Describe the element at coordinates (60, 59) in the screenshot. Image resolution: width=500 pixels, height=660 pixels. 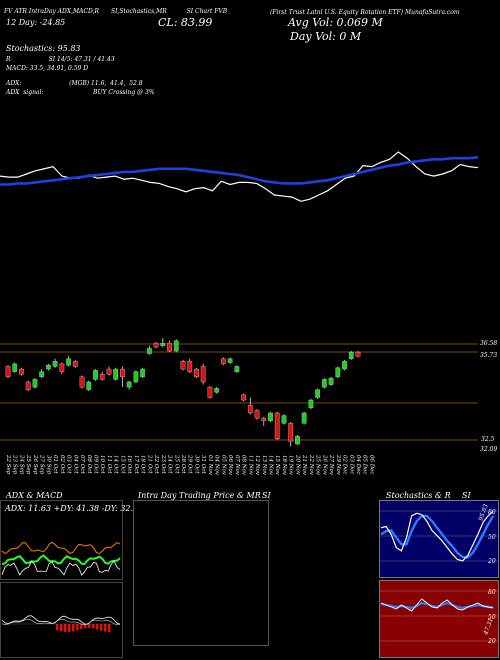
I see `stat-rsi: R SI 14/5: 47.31 / 41.43` at that location.